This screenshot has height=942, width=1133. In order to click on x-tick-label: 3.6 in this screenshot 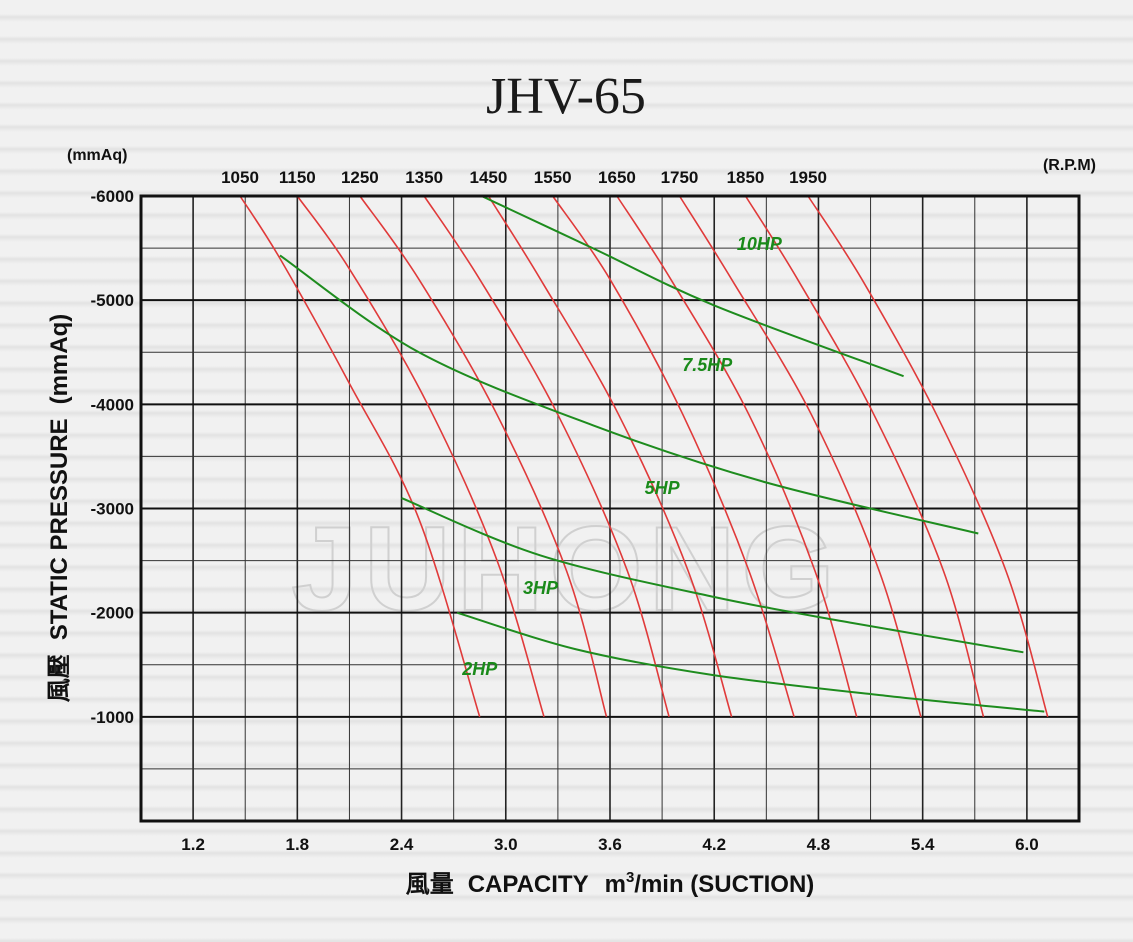, I will do `click(610, 844)`.